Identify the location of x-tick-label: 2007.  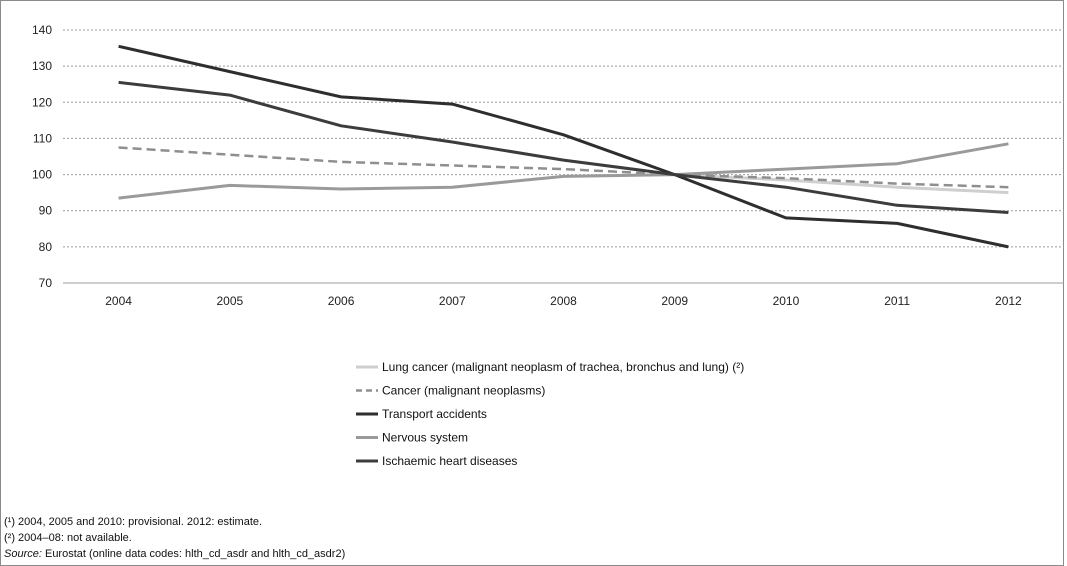
(452, 301).